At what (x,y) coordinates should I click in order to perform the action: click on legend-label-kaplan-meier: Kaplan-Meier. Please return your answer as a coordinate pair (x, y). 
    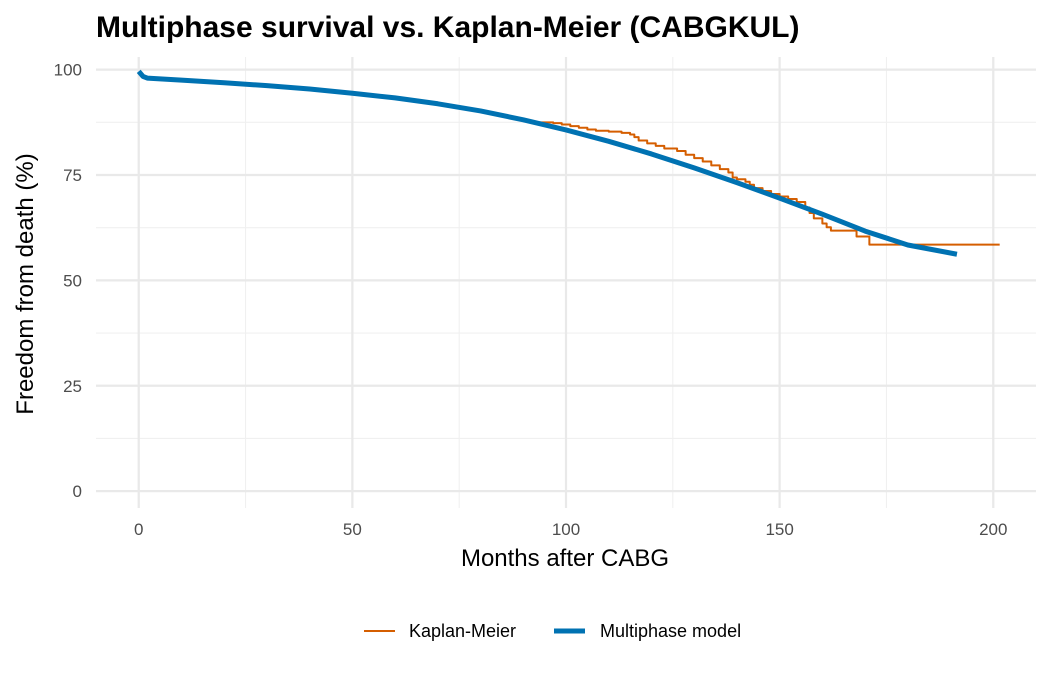
    Looking at the image, I should click on (462, 631).